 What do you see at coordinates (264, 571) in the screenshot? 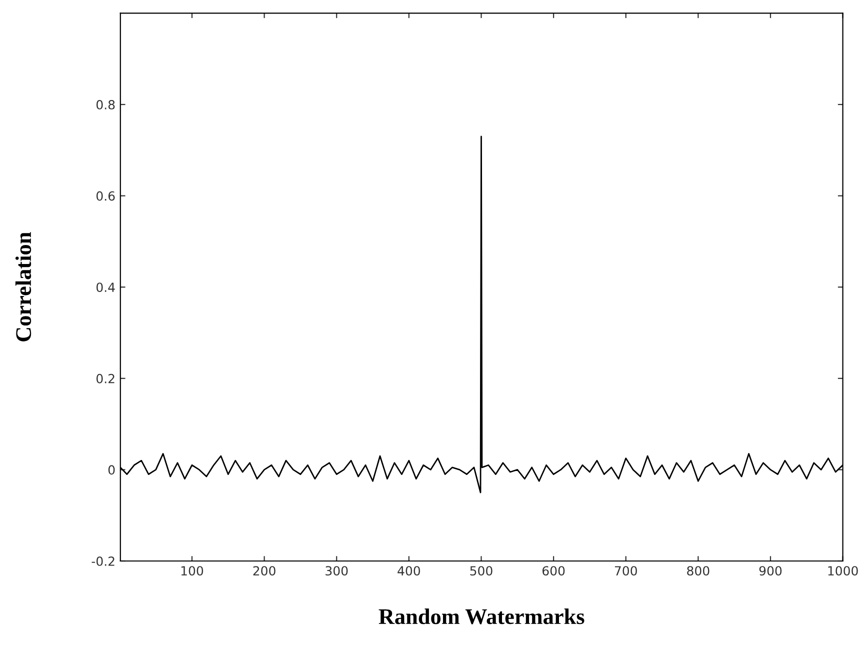
I see `x-tick-label: 200` at bounding box center [264, 571].